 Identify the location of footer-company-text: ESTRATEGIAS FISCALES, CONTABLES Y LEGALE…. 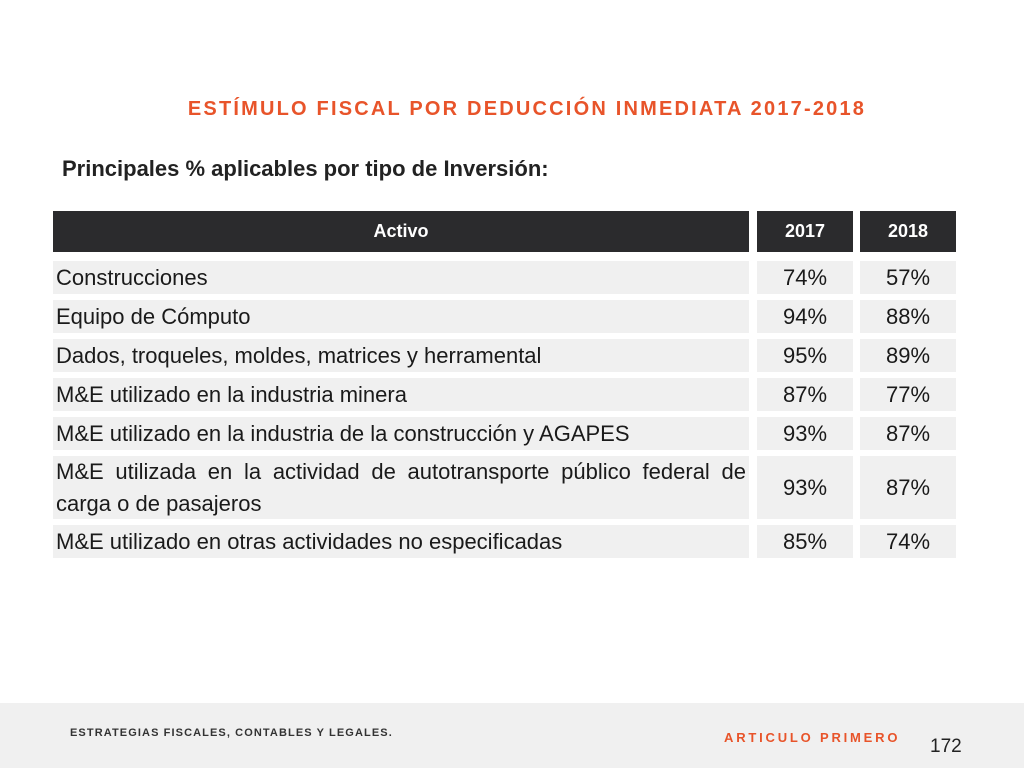
(231, 733).